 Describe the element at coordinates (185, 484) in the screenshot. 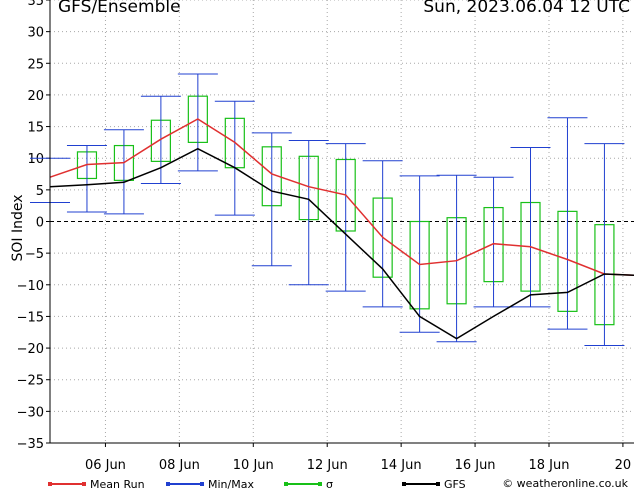

I see `min-max-swatch` at that location.